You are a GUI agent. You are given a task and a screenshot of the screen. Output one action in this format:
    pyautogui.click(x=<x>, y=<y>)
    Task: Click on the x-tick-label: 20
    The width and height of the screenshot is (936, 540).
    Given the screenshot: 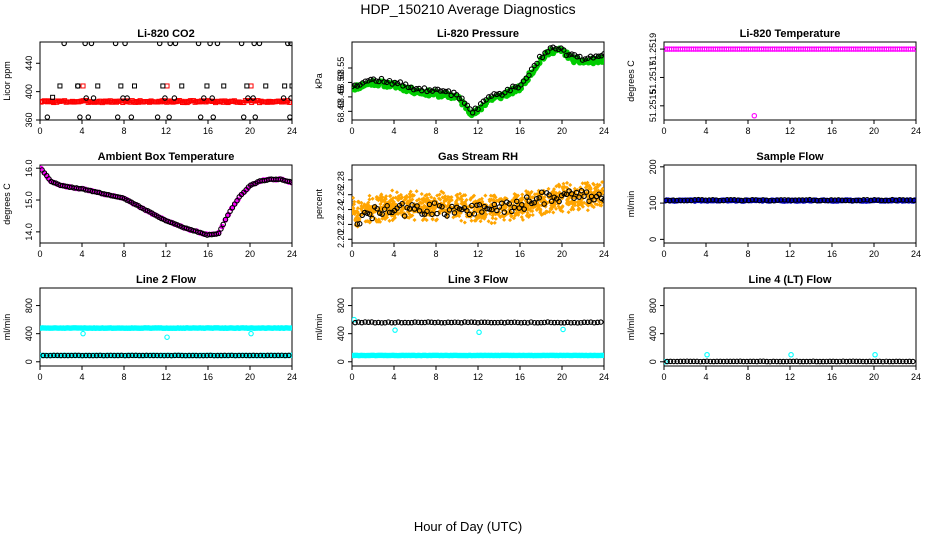 What is the action you would take?
    pyautogui.click(x=250, y=131)
    